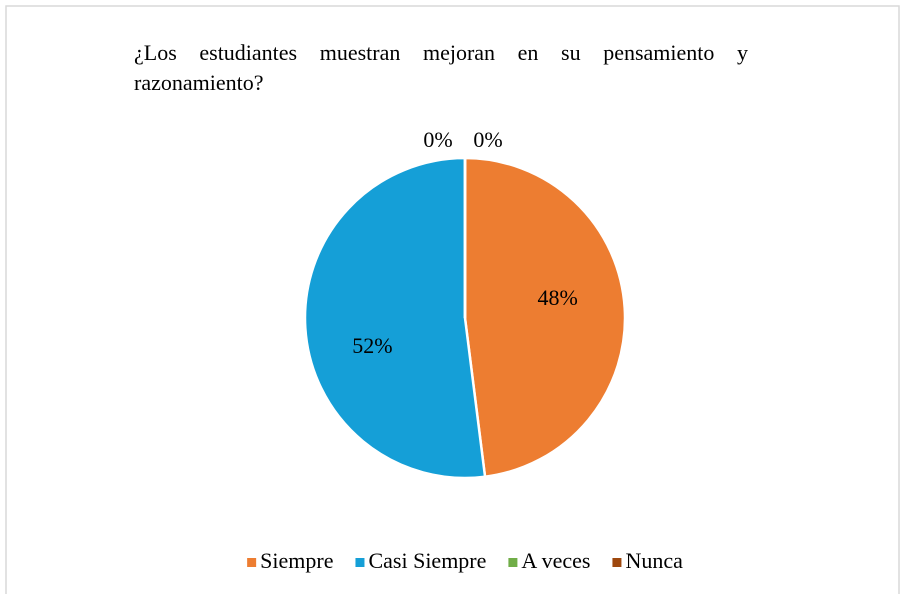  What do you see at coordinates (654, 560) in the screenshot?
I see `legend-label: Nunca` at bounding box center [654, 560].